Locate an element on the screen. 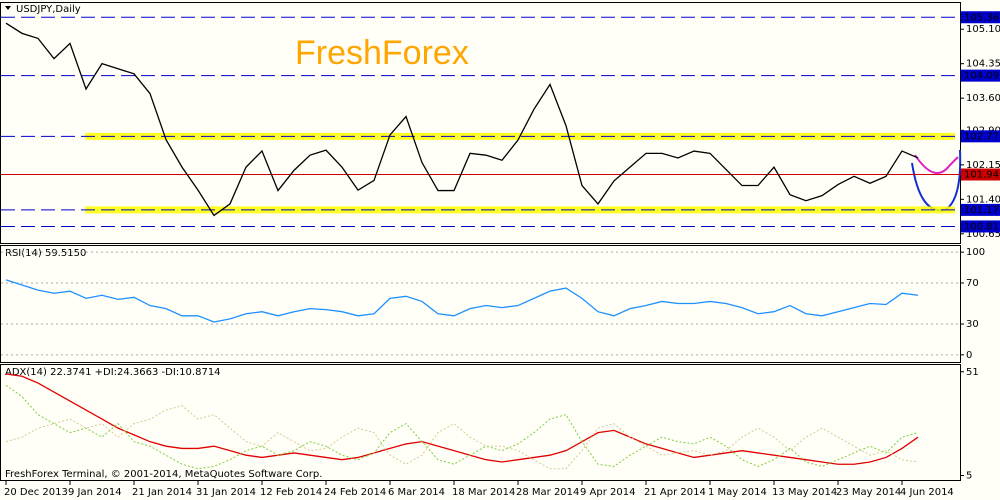 This screenshot has height=500, width=1000. chart-title: USDJPY,Daily is located at coordinates (48, 9).